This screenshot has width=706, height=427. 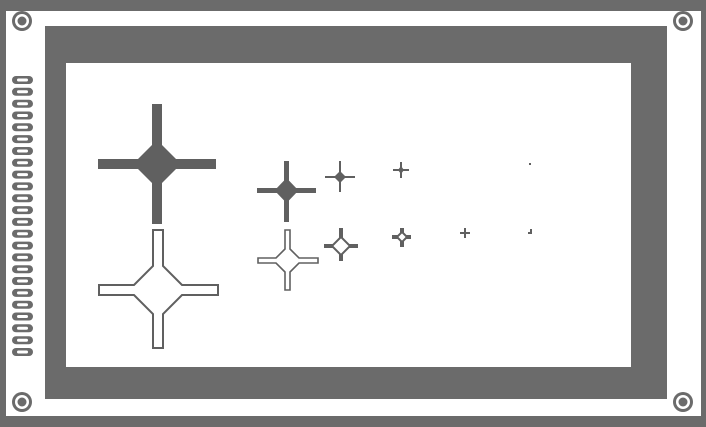 What do you see at coordinates (158, 289) in the screenshot?
I see `outline-cross-xxl` at bounding box center [158, 289].